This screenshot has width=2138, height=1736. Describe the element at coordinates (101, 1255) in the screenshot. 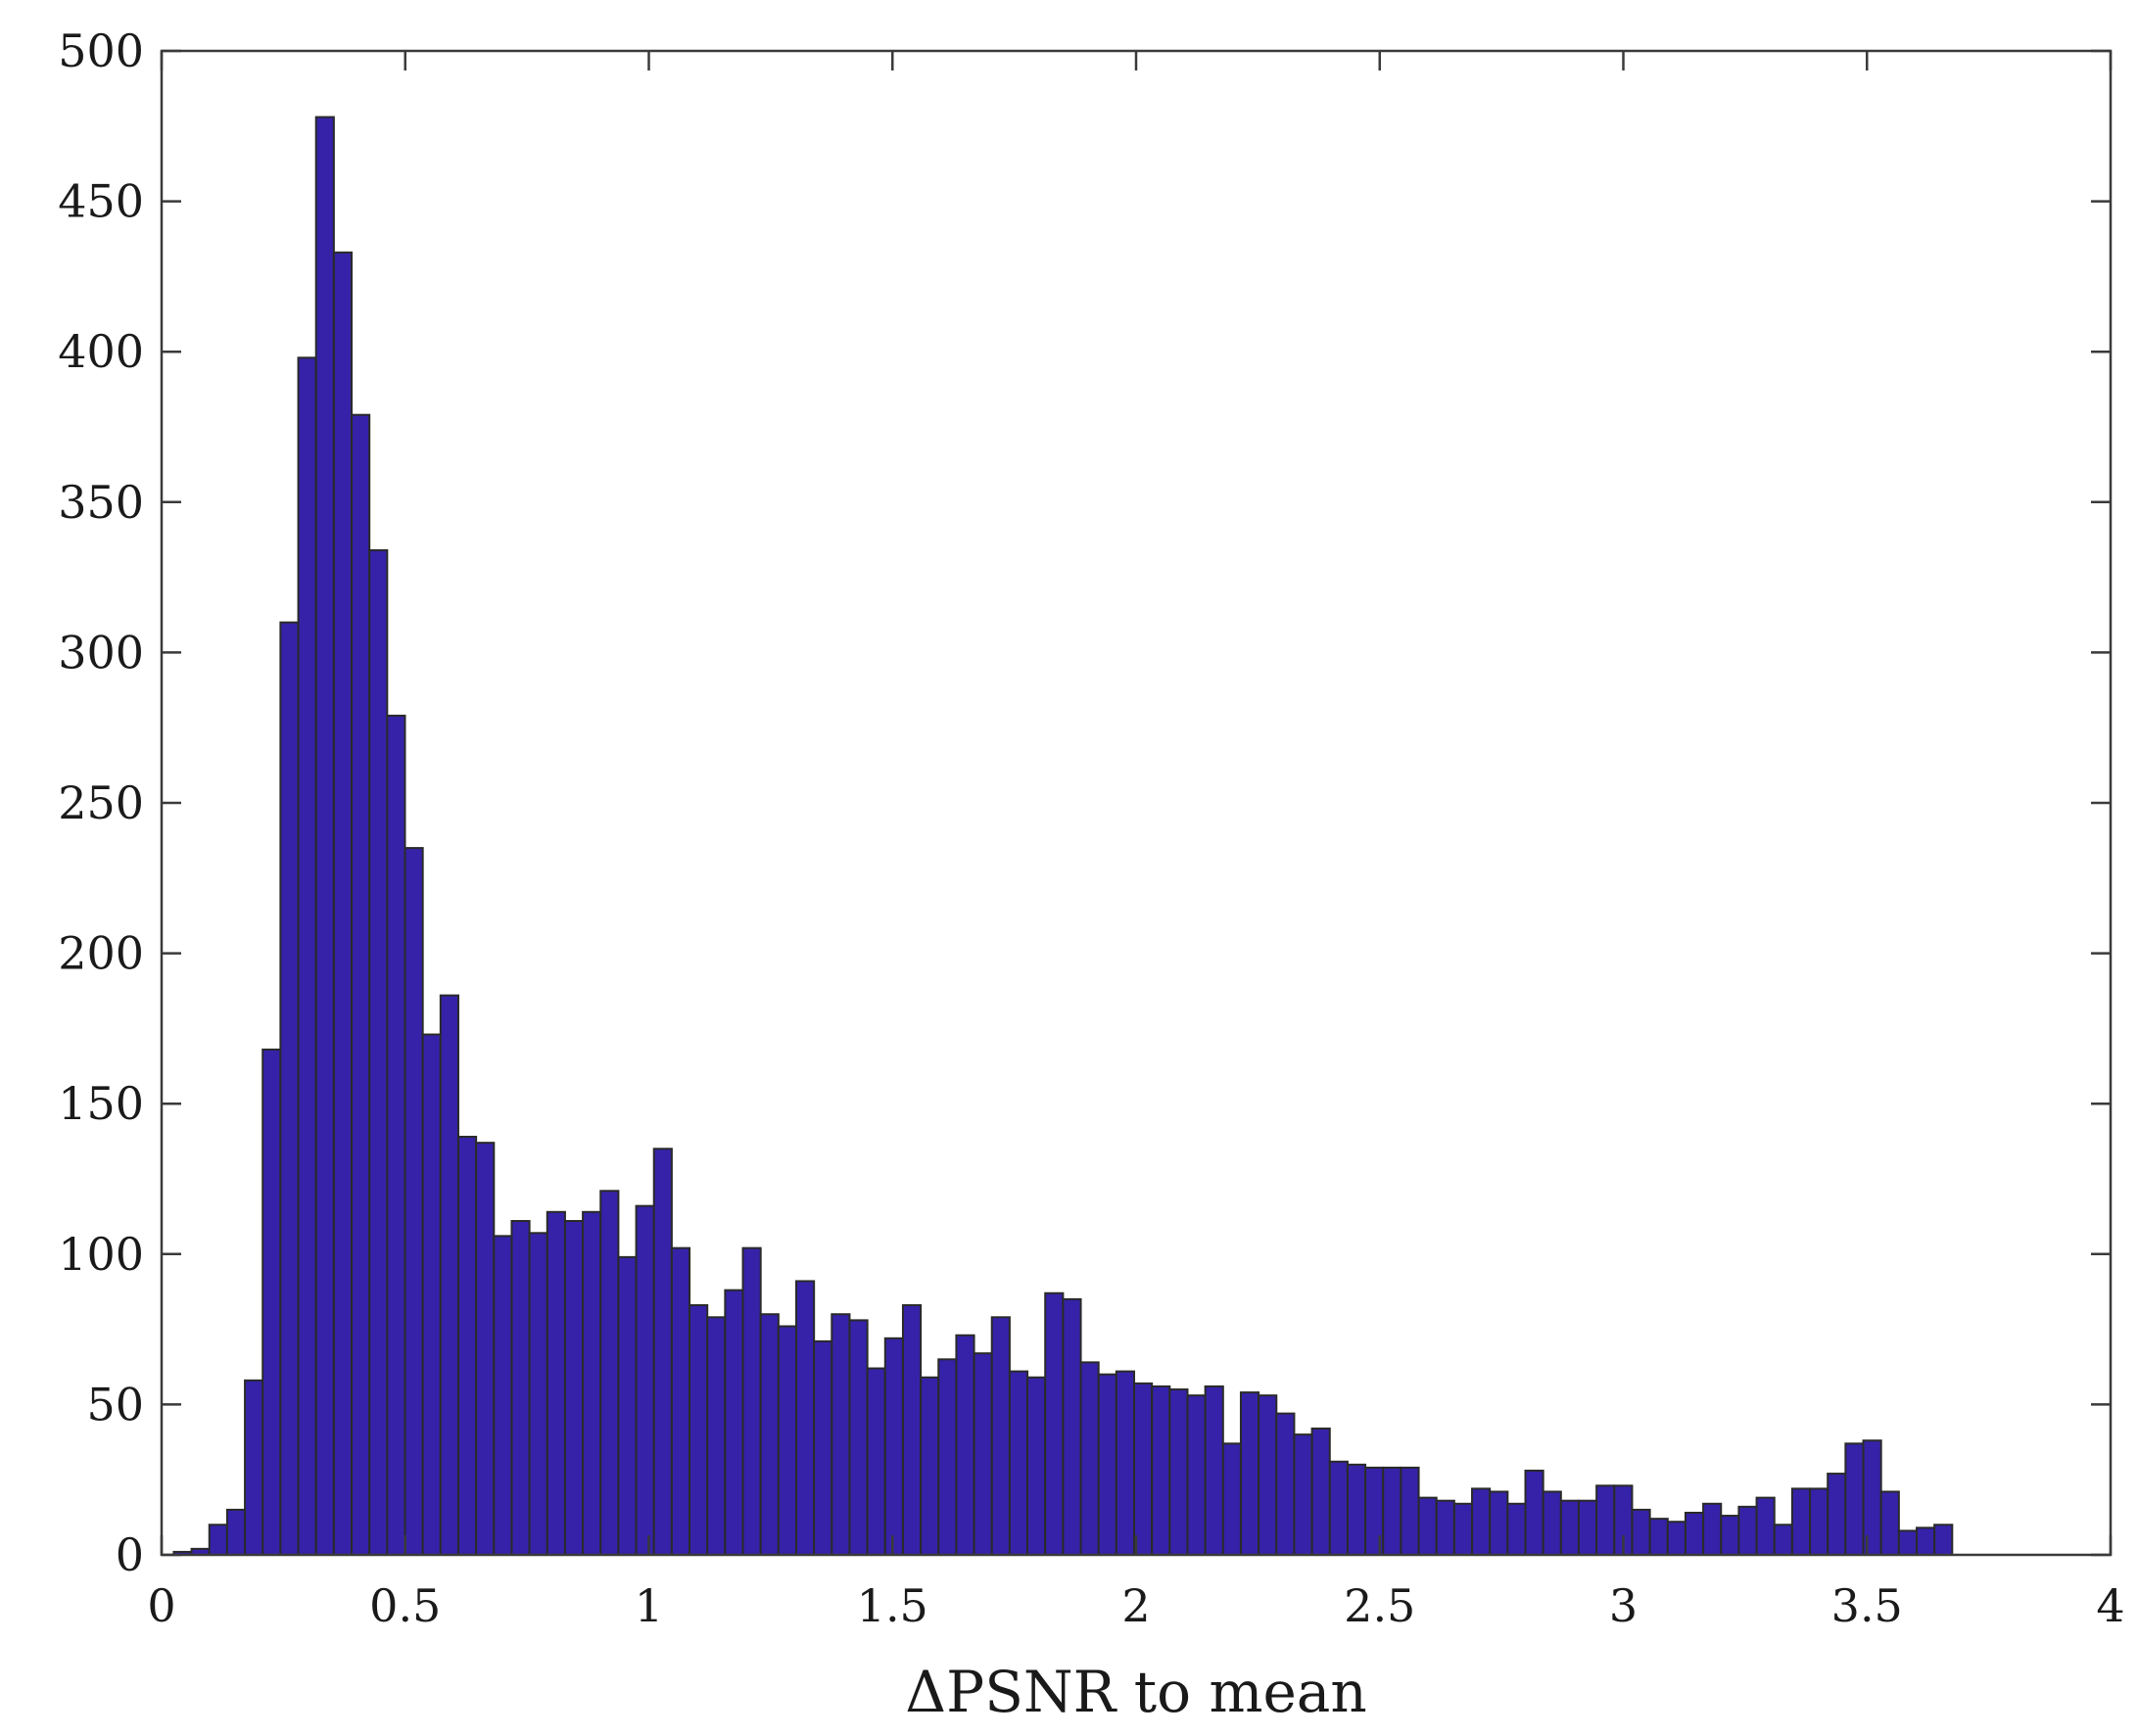

I see `y-tick-label: 100` at that location.